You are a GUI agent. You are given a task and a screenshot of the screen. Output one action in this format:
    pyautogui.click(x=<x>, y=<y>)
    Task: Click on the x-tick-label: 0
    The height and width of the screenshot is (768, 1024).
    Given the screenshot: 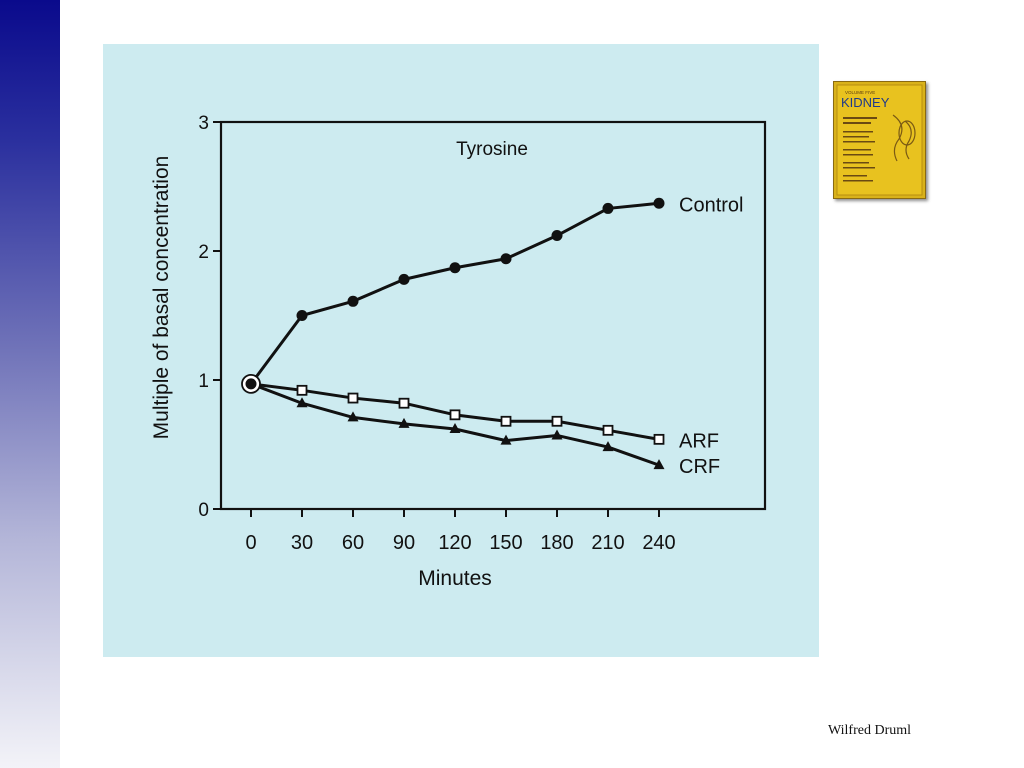 What is the action you would take?
    pyautogui.click(x=250, y=543)
    